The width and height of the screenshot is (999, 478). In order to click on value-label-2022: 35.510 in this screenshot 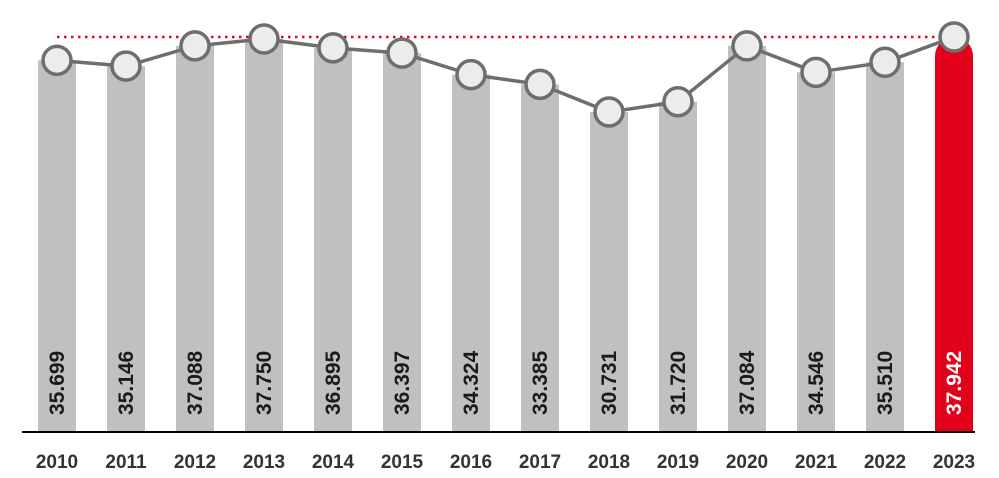, I will do `click(885, 383)`.